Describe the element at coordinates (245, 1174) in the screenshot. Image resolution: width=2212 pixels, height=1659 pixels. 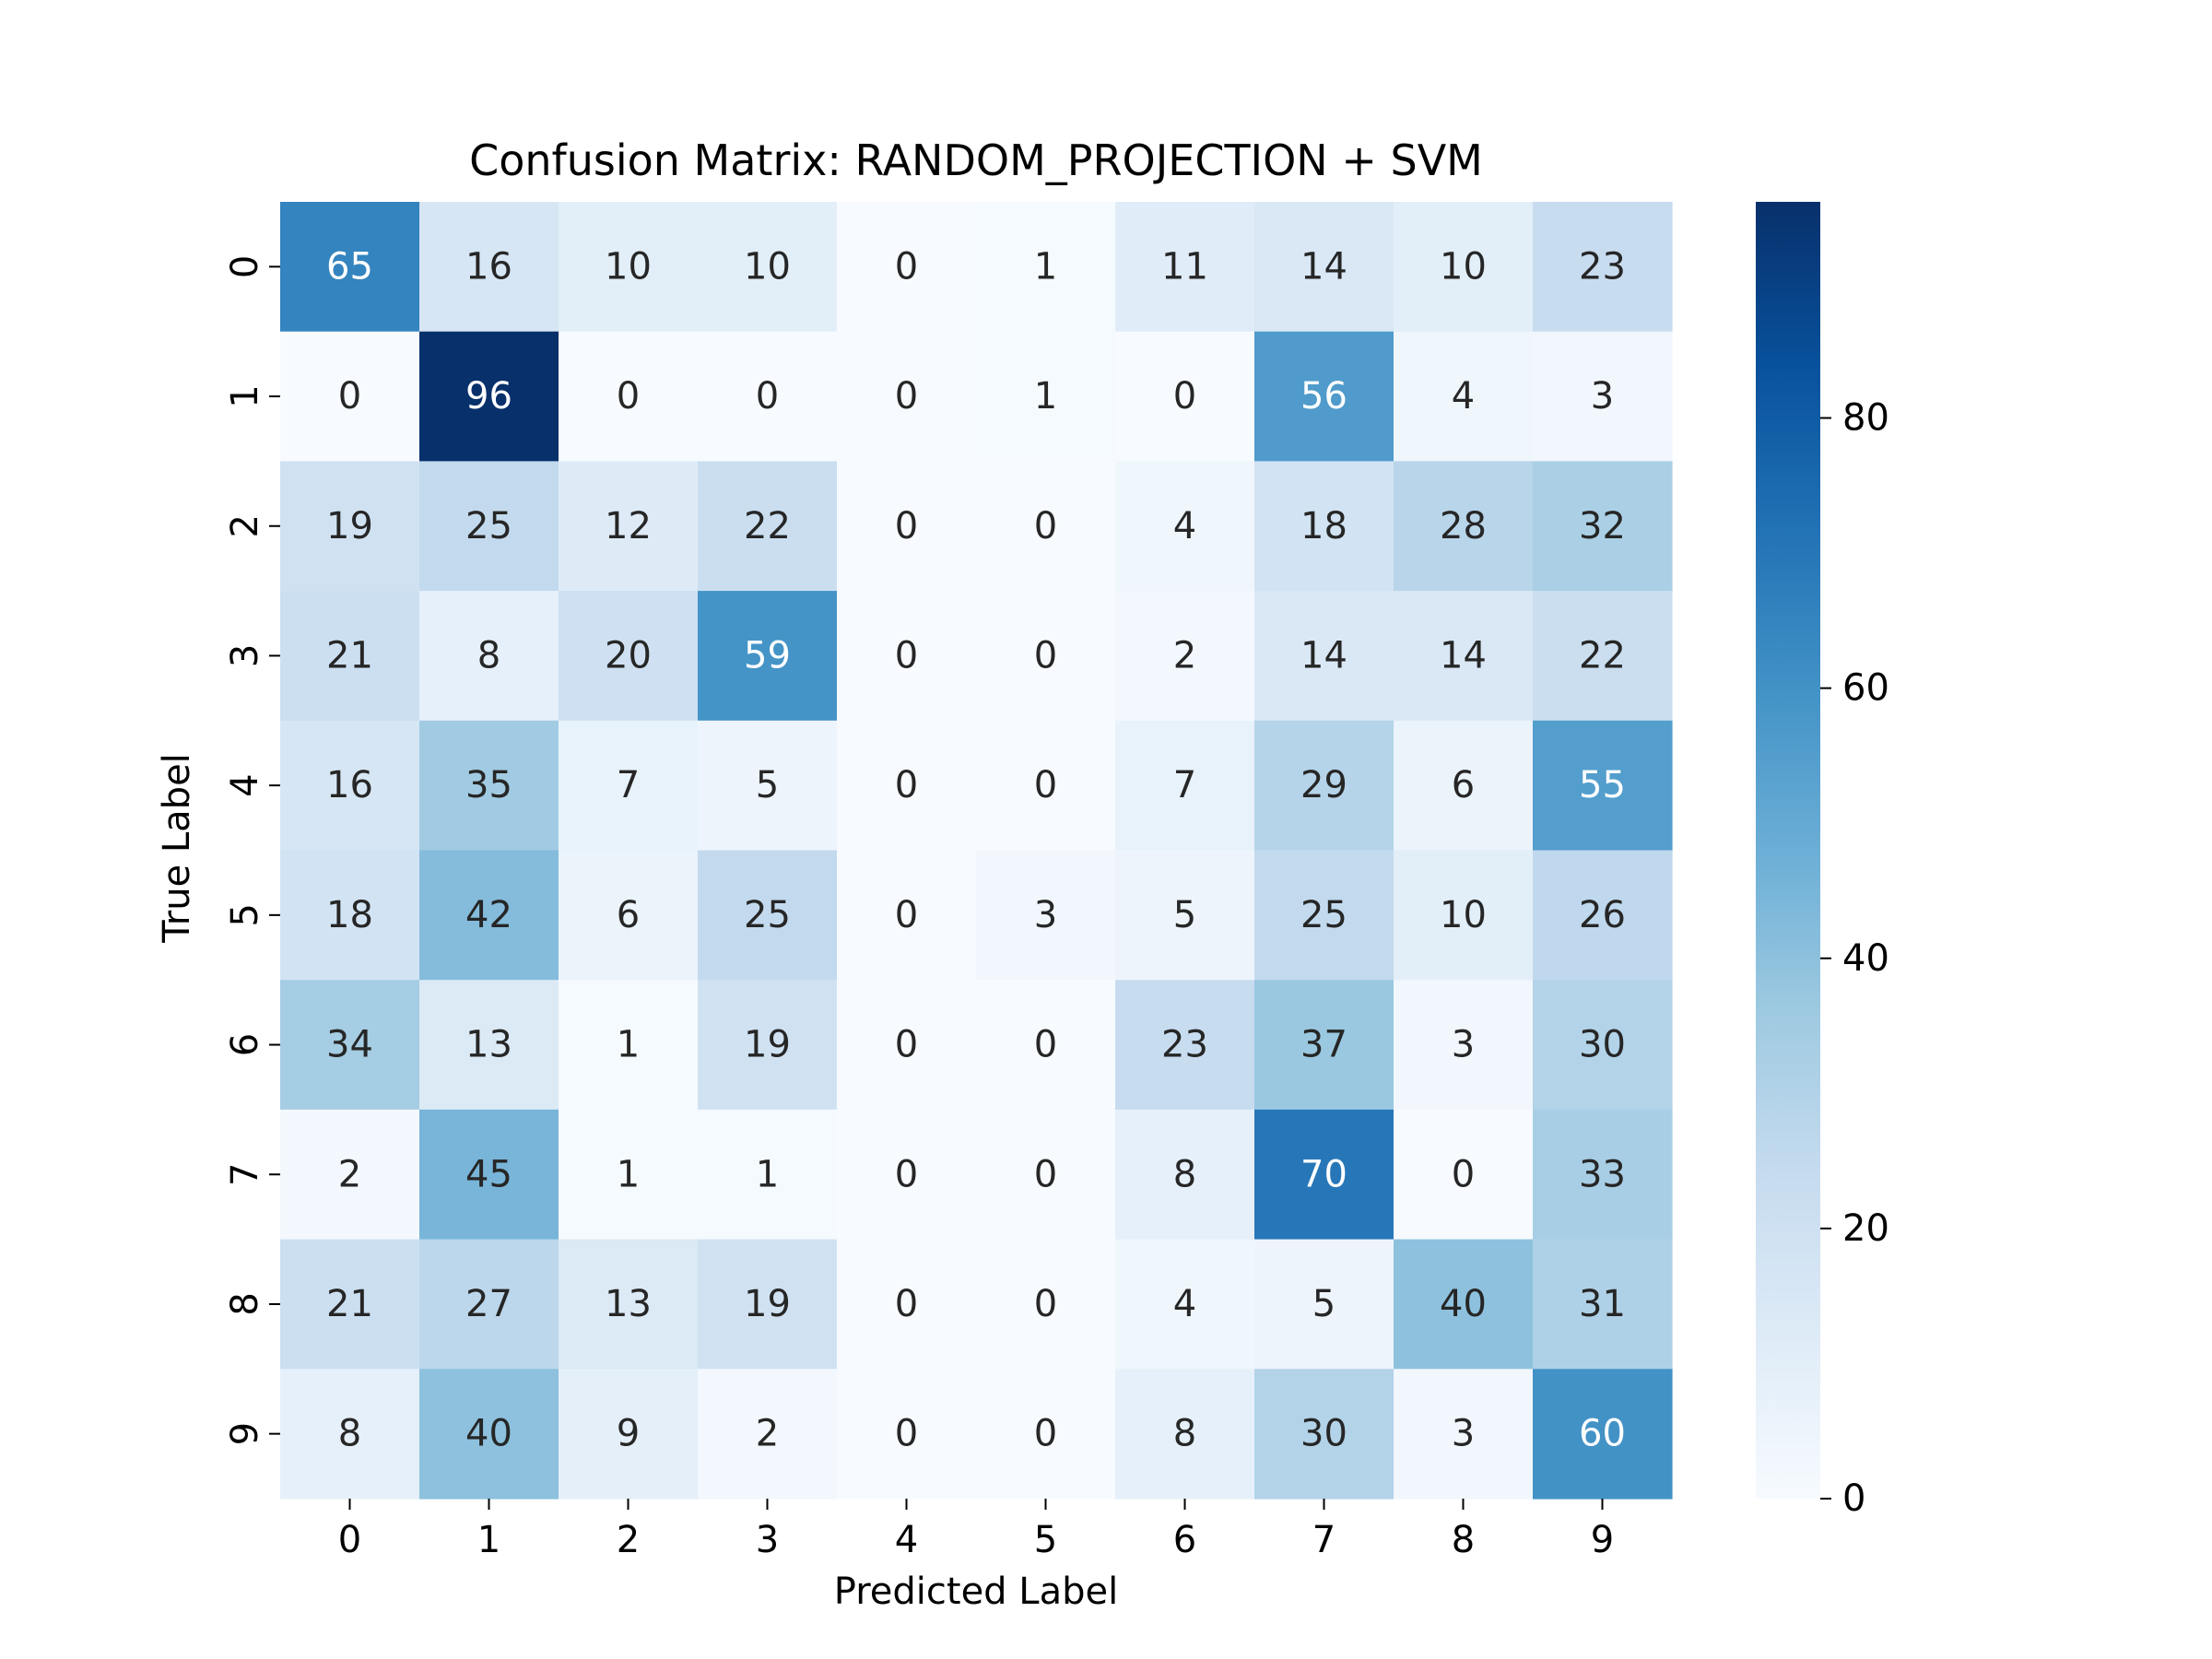
I see `y-tick-label: 7` at that location.